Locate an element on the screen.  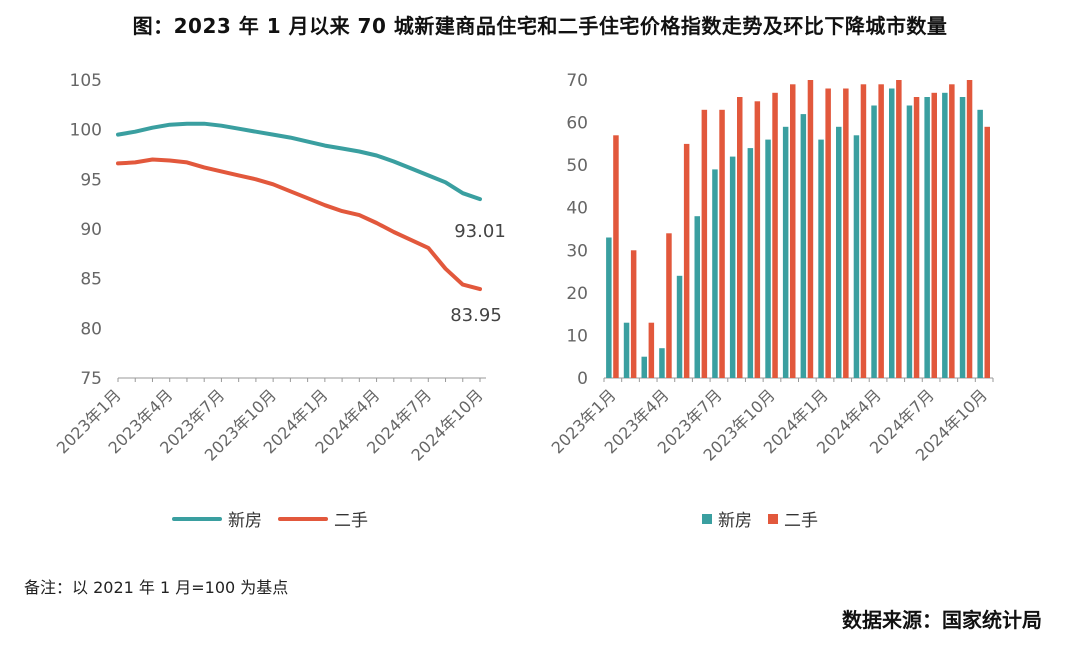
line-y-tick-label: 75 is located at coordinates (91, 379).